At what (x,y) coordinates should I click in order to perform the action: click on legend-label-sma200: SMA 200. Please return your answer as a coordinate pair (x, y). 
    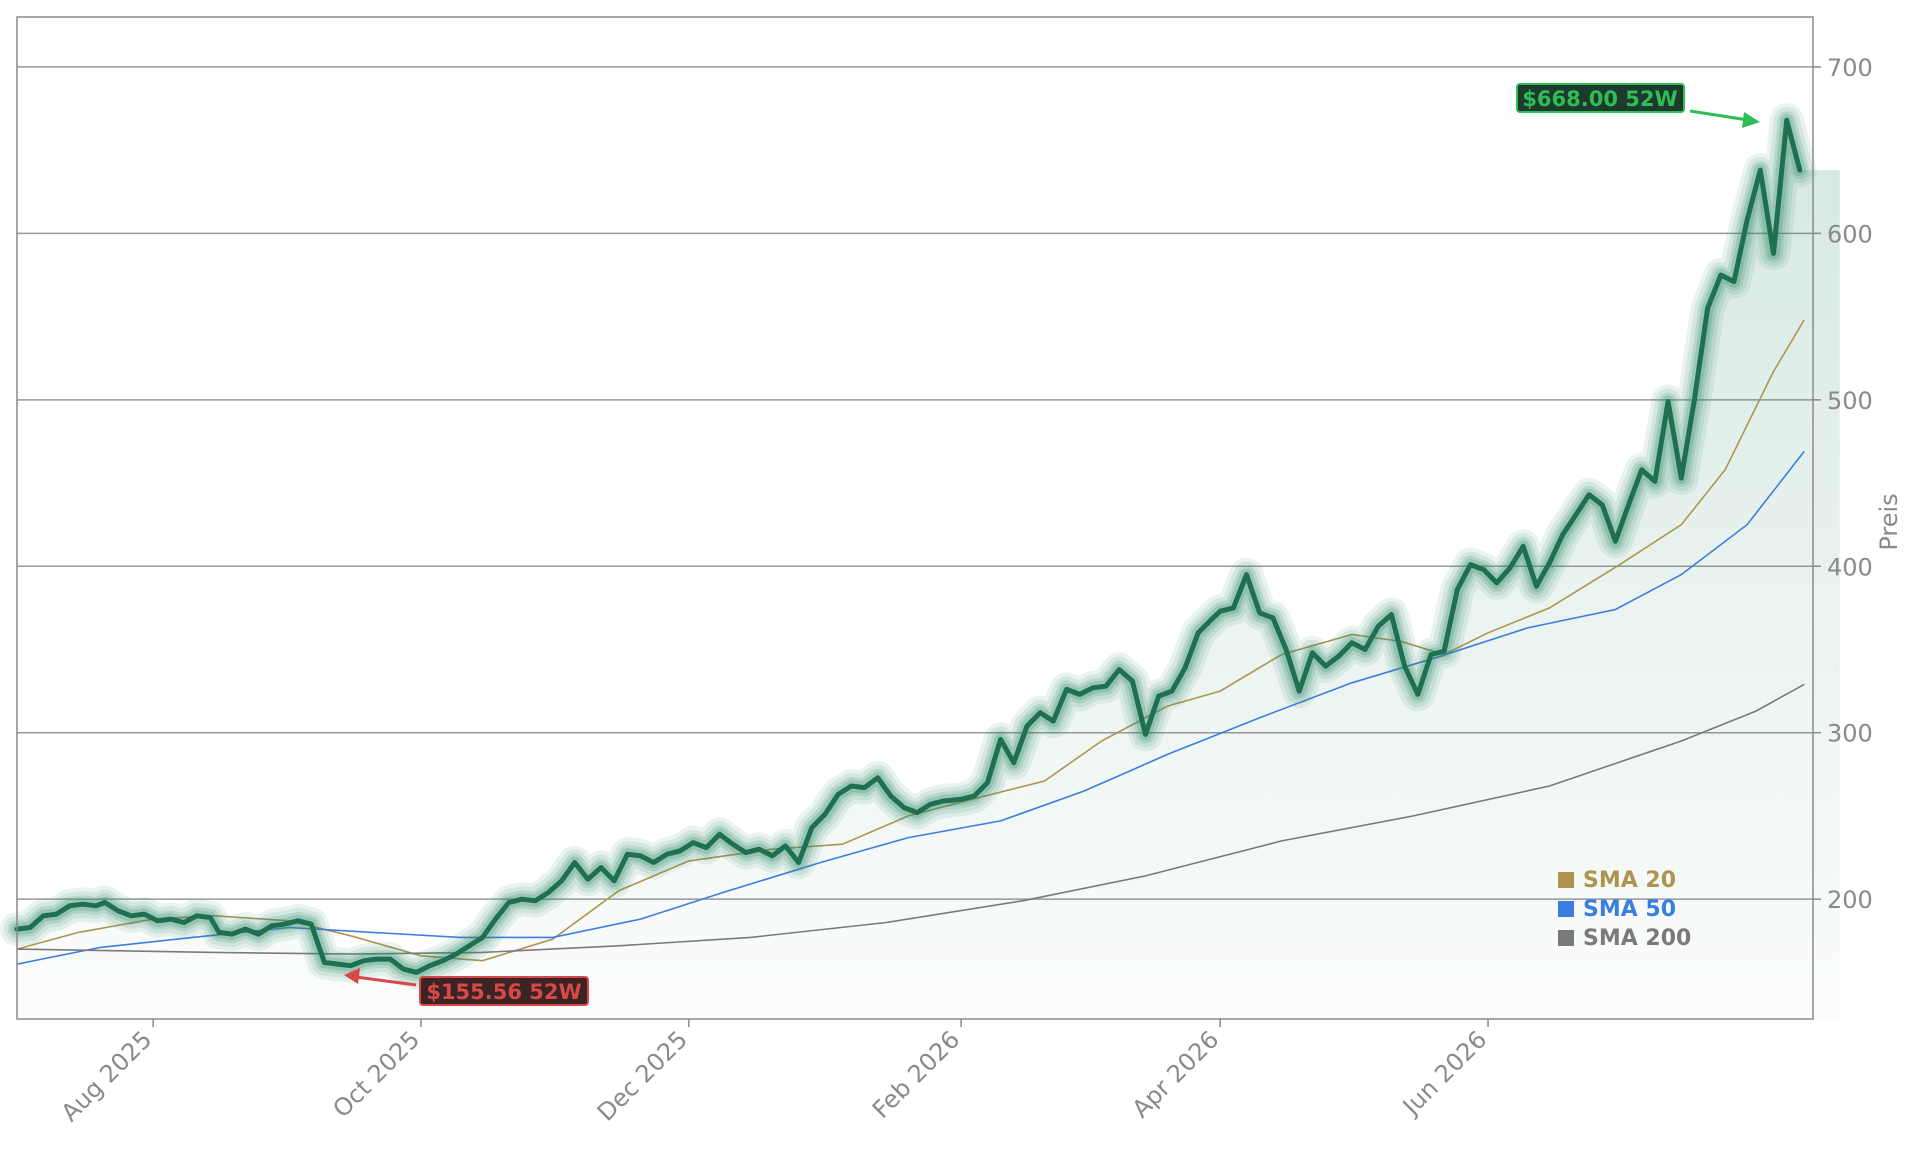
    Looking at the image, I should click on (1637, 938).